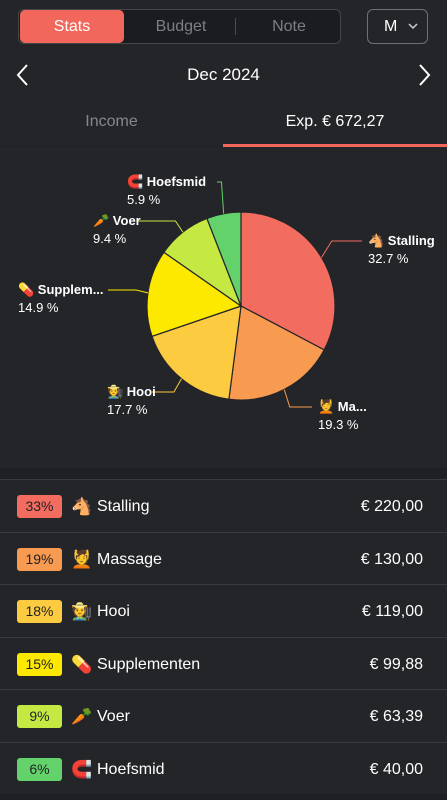  What do you see at coordinates (341, 249) in the screenshot?
I see `leader-line-stalling` at bounding box center [341, 249].